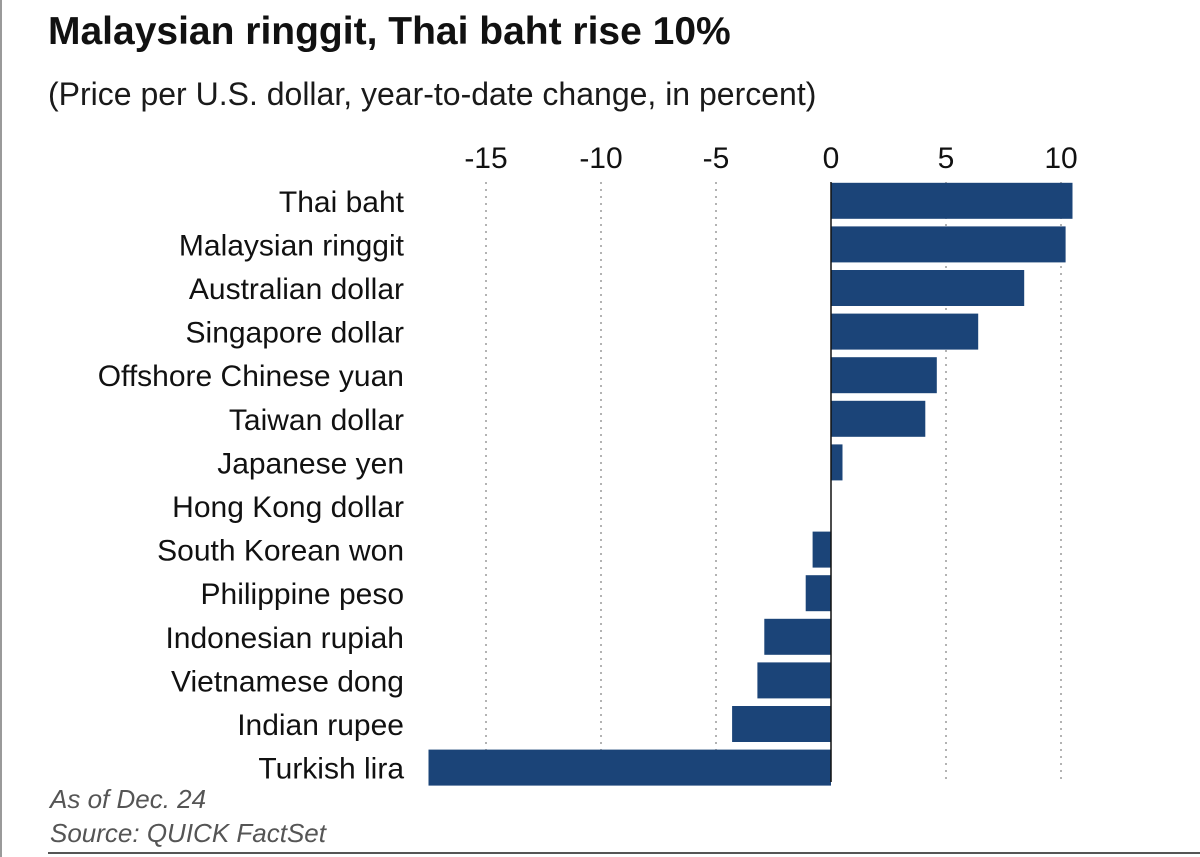  Describe the element at coordinates (287, 681) in the screenshot. I see `category-label: Vietnamese dong` at that location.